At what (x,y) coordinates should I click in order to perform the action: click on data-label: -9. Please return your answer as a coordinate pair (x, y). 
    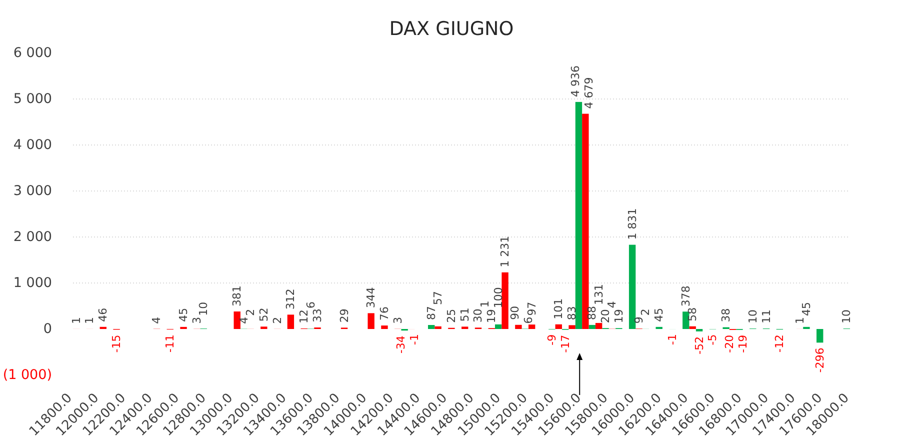
    Looking at the image, I should click on (551, 340).